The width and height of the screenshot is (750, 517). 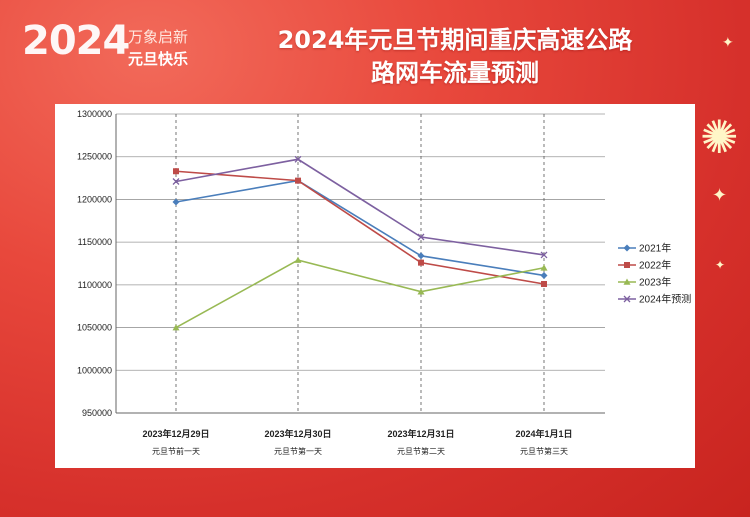 I want to click on title-line-1: 2024年元旦节期间重庆高速公路, so click(x=455, y=40).